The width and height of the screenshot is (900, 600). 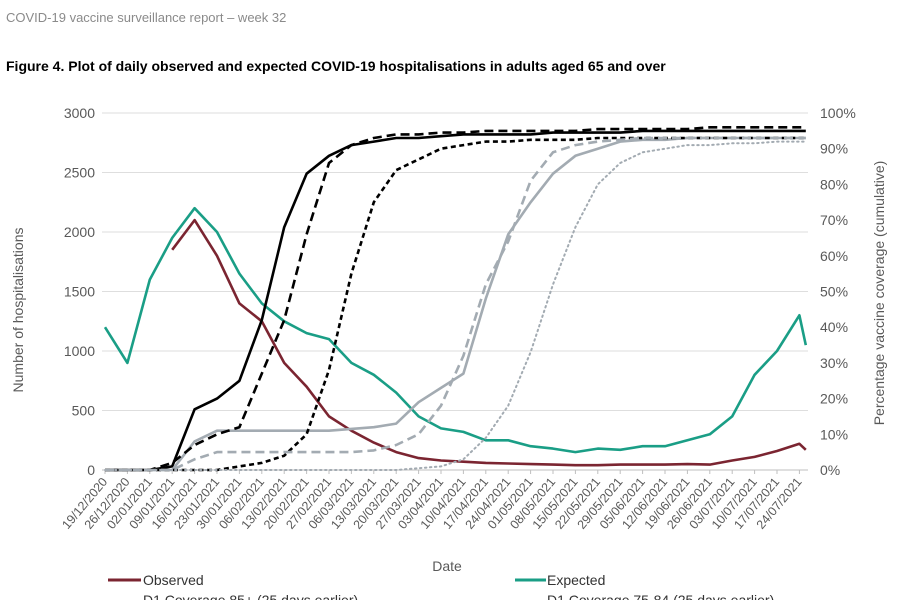 I want to click on y2-tick-label: 50%, so click(x=834, y=292).